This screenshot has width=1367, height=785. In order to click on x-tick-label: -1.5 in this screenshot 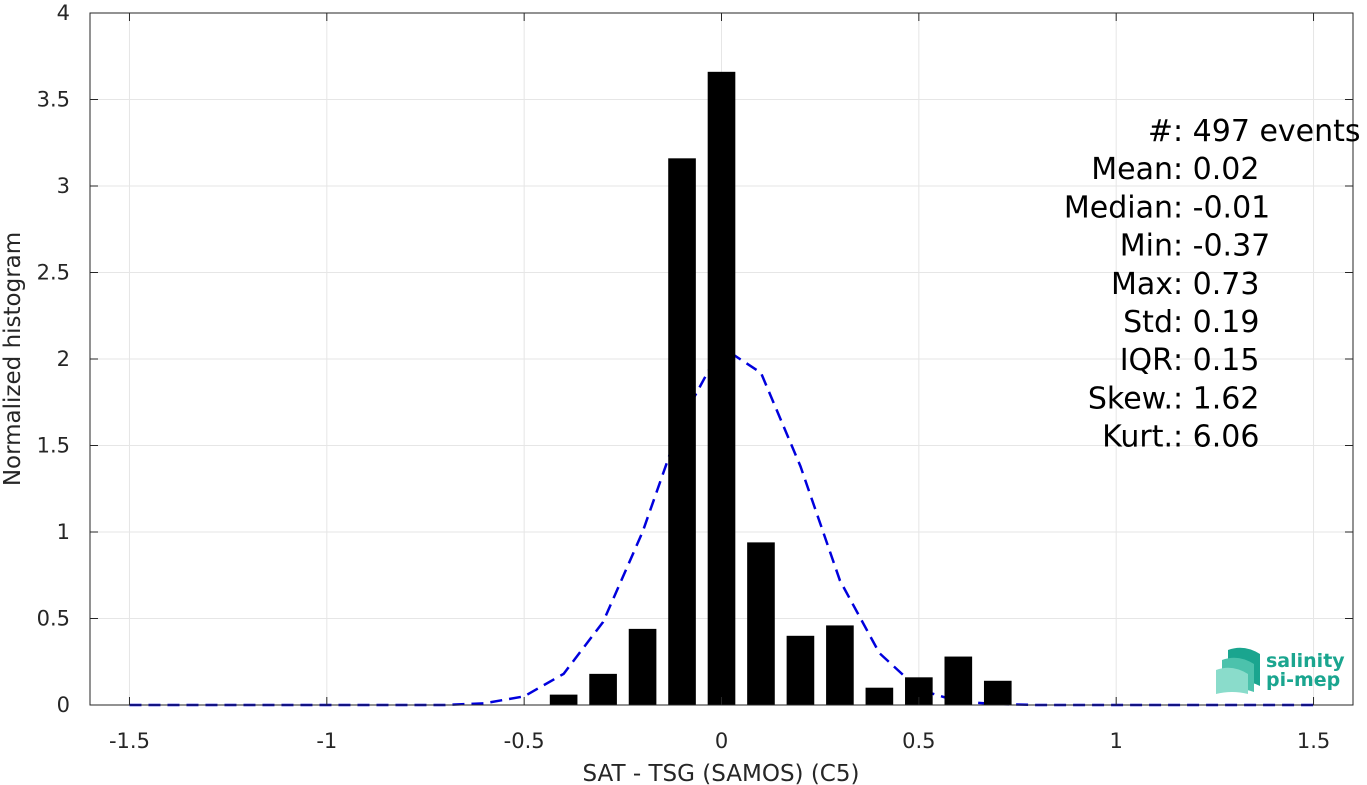, I will do `click(129, 741)`.